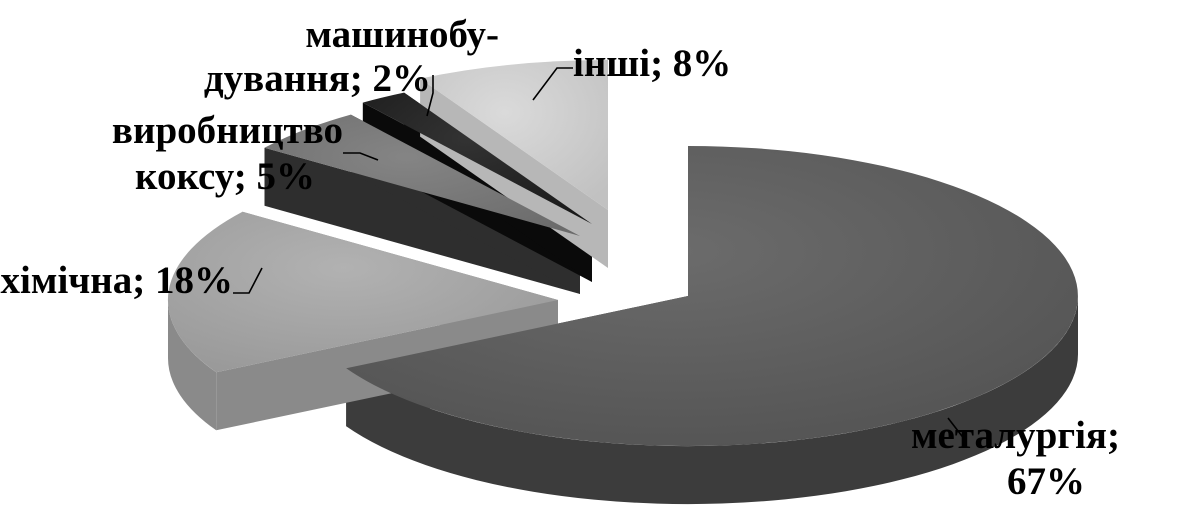  I want to click on data-label-1-0: хімічна; 18%, so click(117, 280).